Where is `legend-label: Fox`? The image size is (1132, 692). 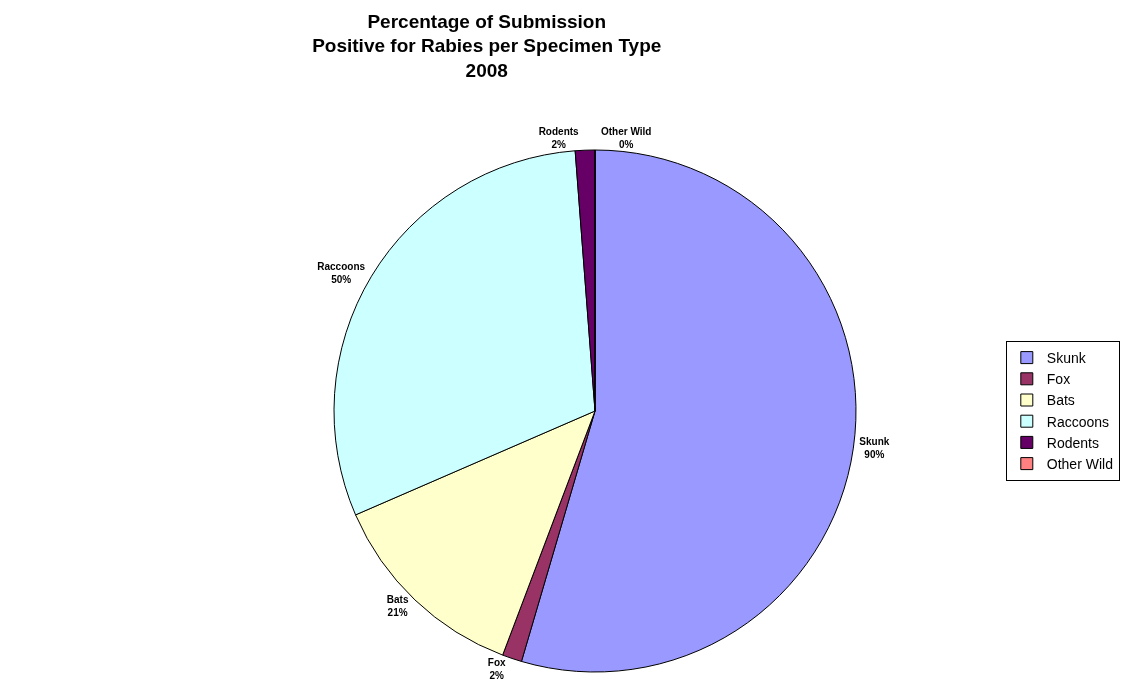
legend-label: Fox is located at coordinates (1058, 379).